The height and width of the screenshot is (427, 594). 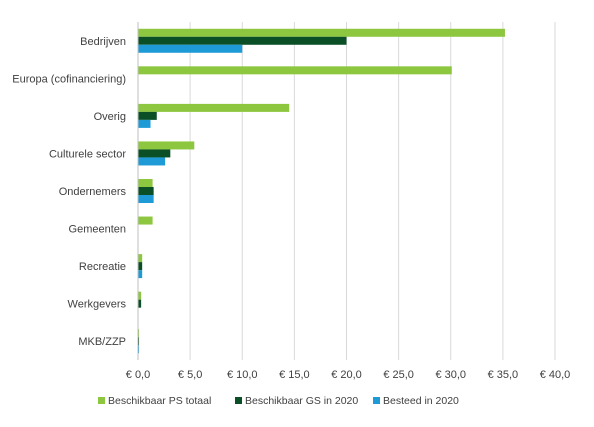 What do you see at coordinates (159, 401) in the screenshot?
I see `legend-label: Beschikbaar PS totaal` at bounding box center [159, 401].